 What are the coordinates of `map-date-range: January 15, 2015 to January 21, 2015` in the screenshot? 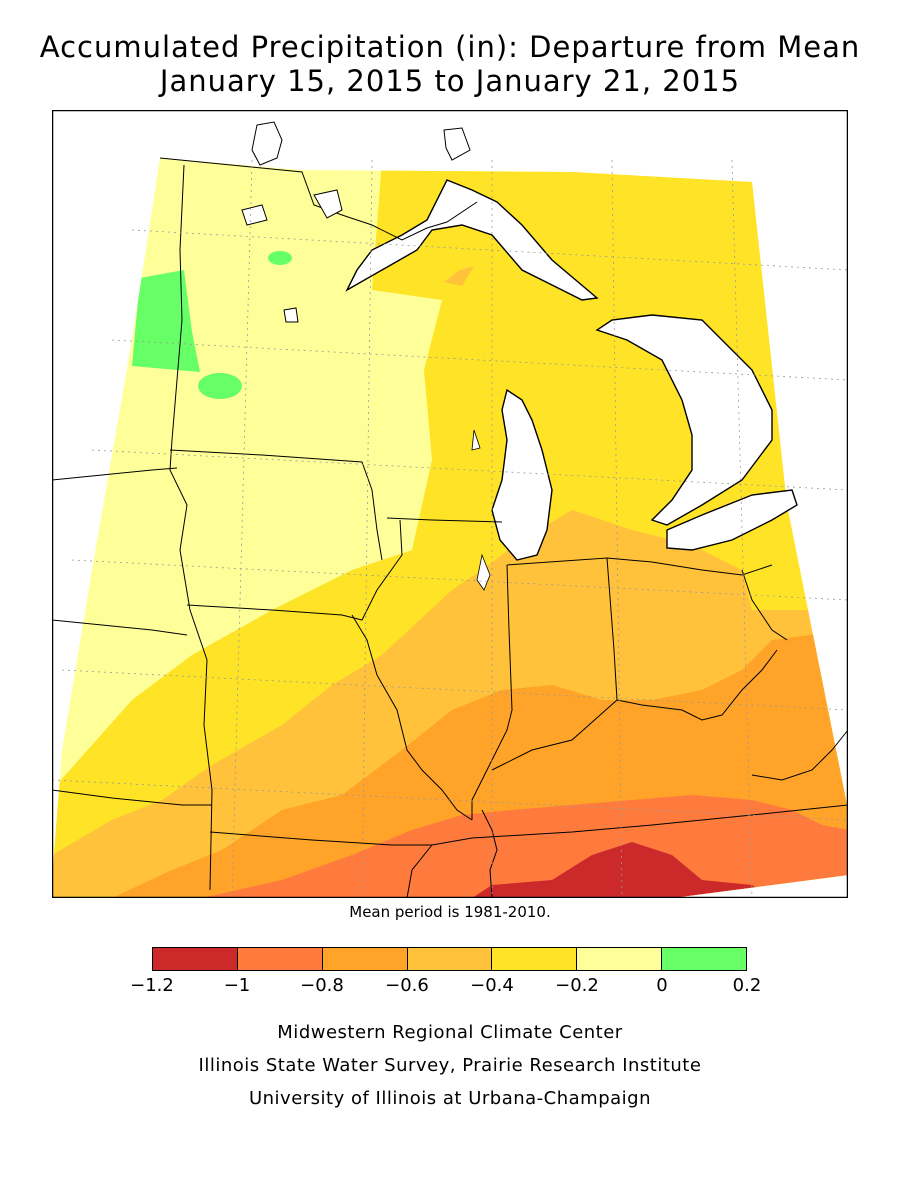 It's located at (450, 81).